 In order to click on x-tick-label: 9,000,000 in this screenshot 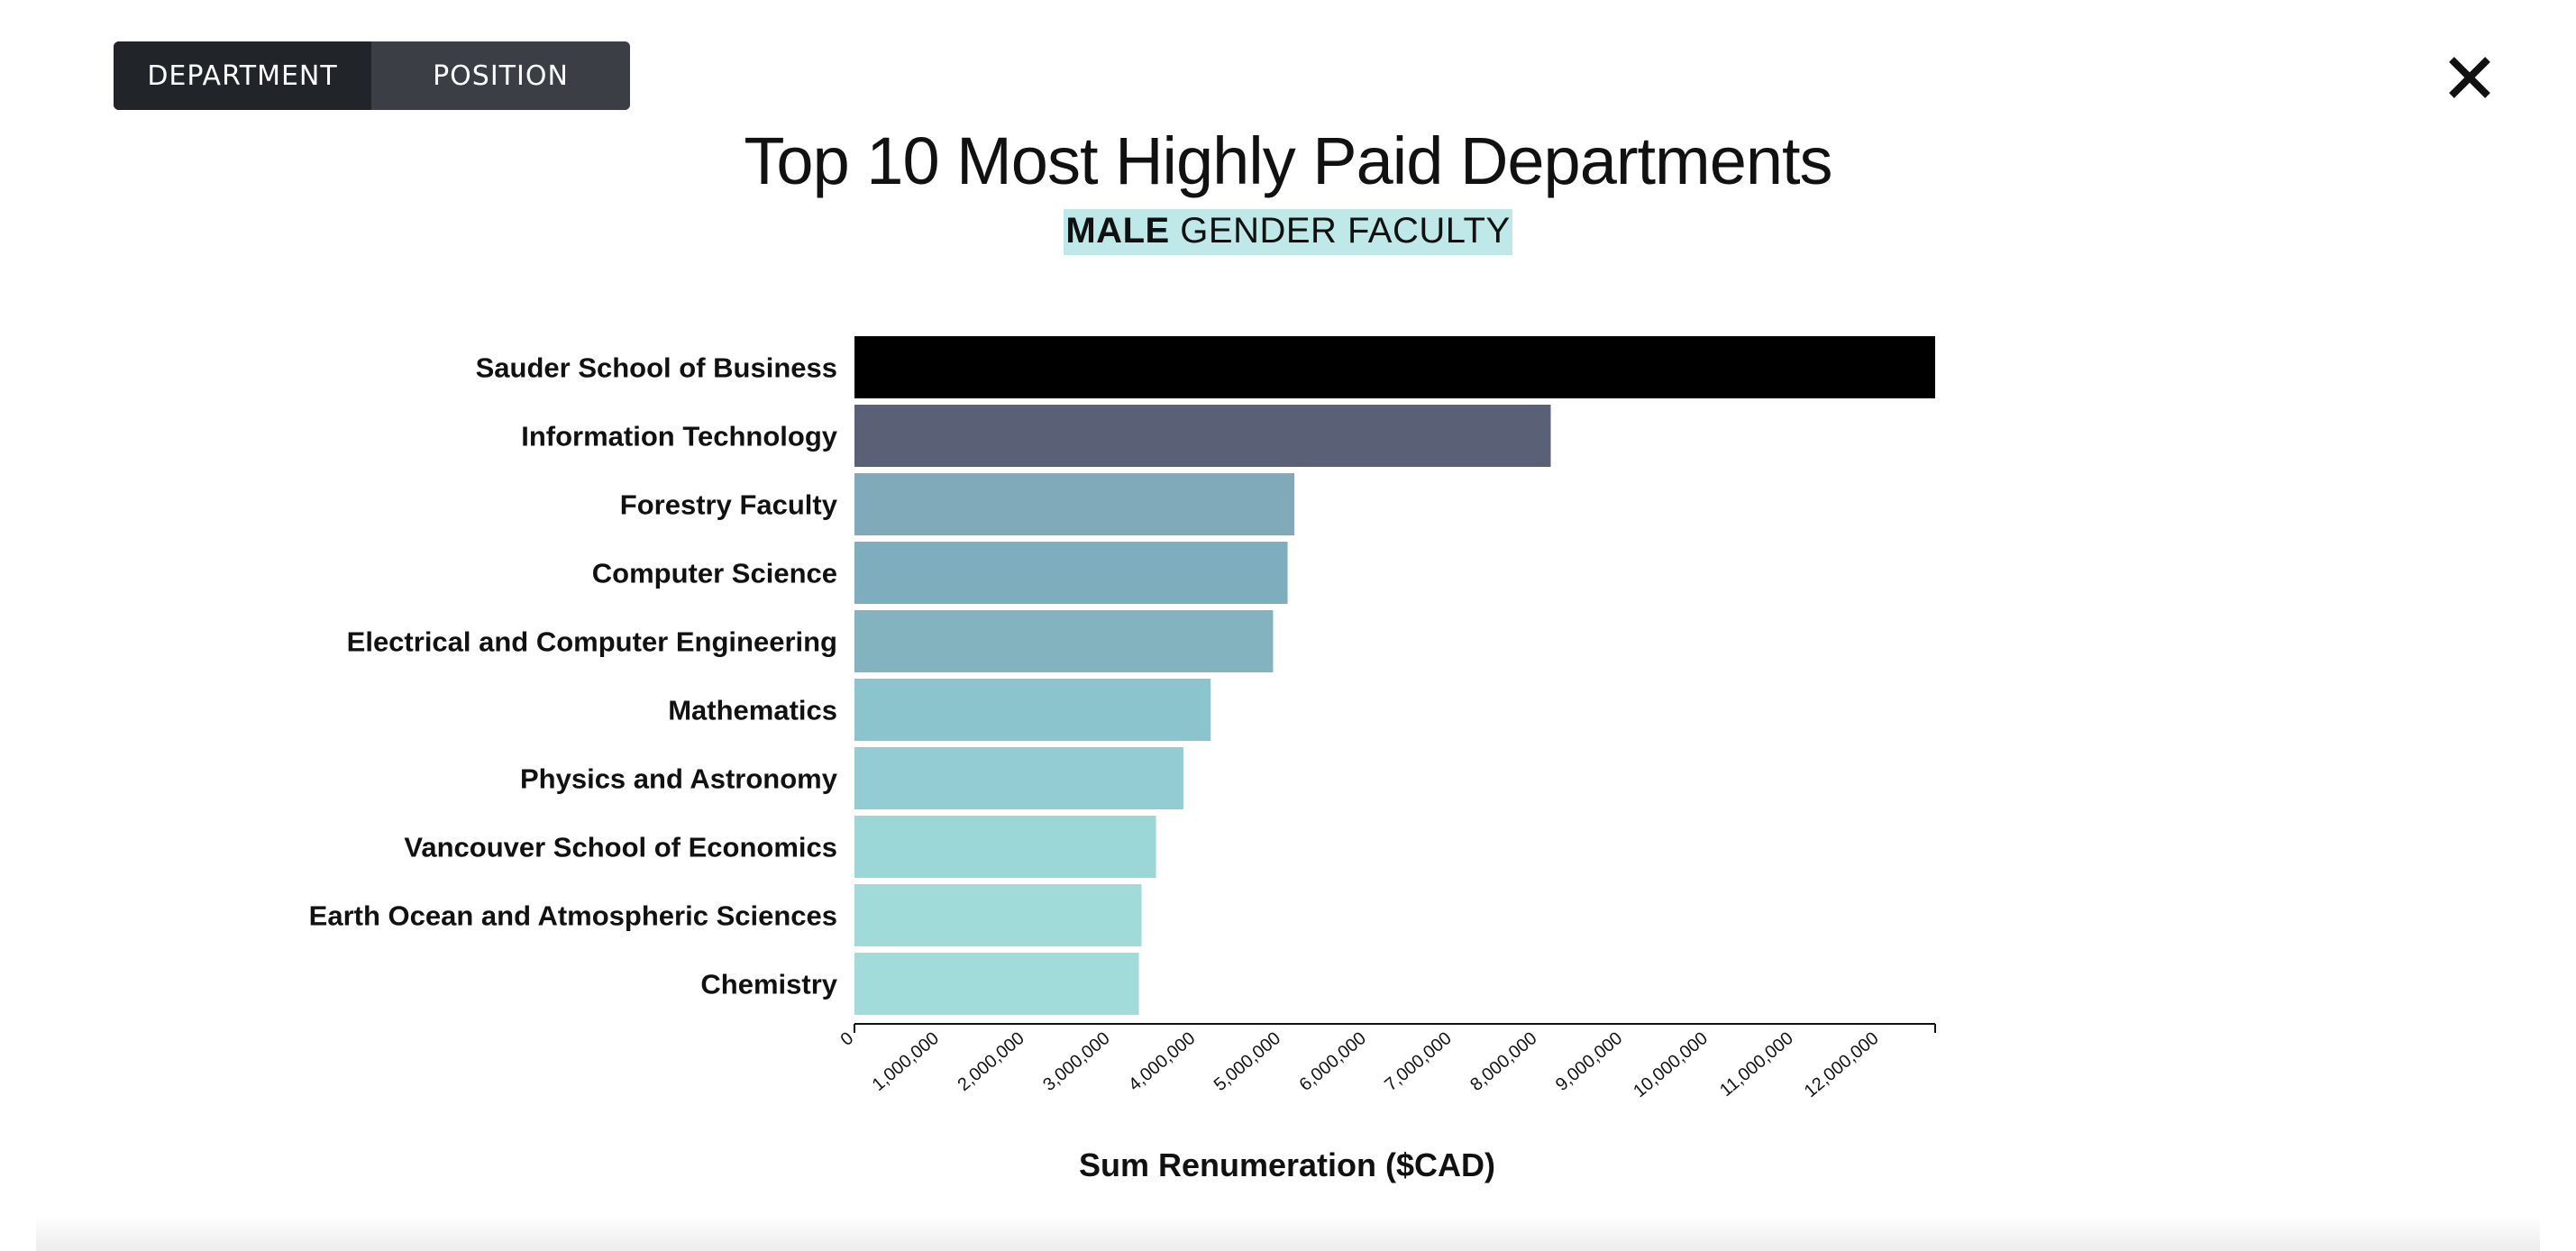, I will do `click(1589, 1061)`.